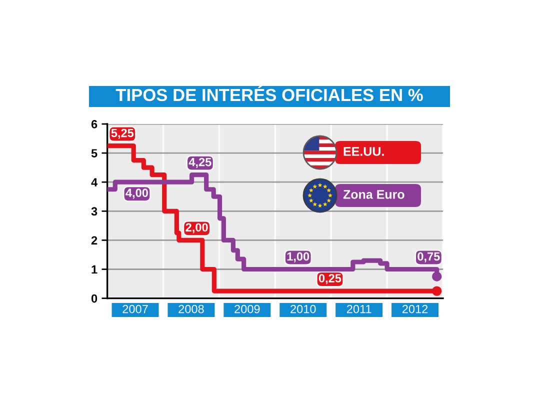 Image resolution: width=540 pixels, height=405 pixels. I want to click on annotation: 5,25, so click(122, 133).